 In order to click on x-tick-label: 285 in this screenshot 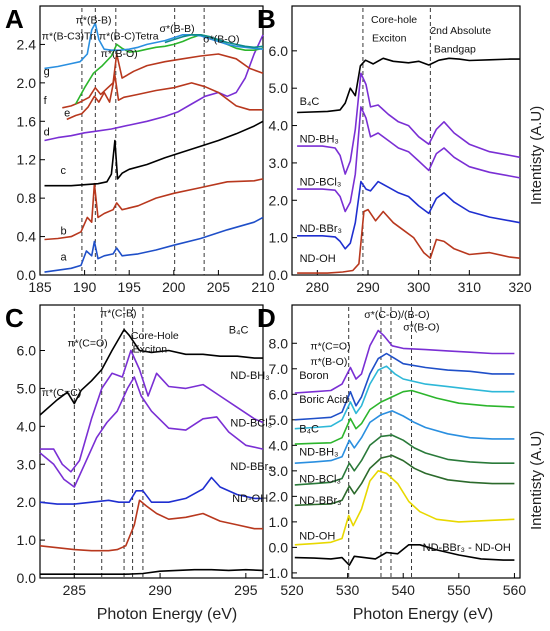, I will do `click(75, 590)`.